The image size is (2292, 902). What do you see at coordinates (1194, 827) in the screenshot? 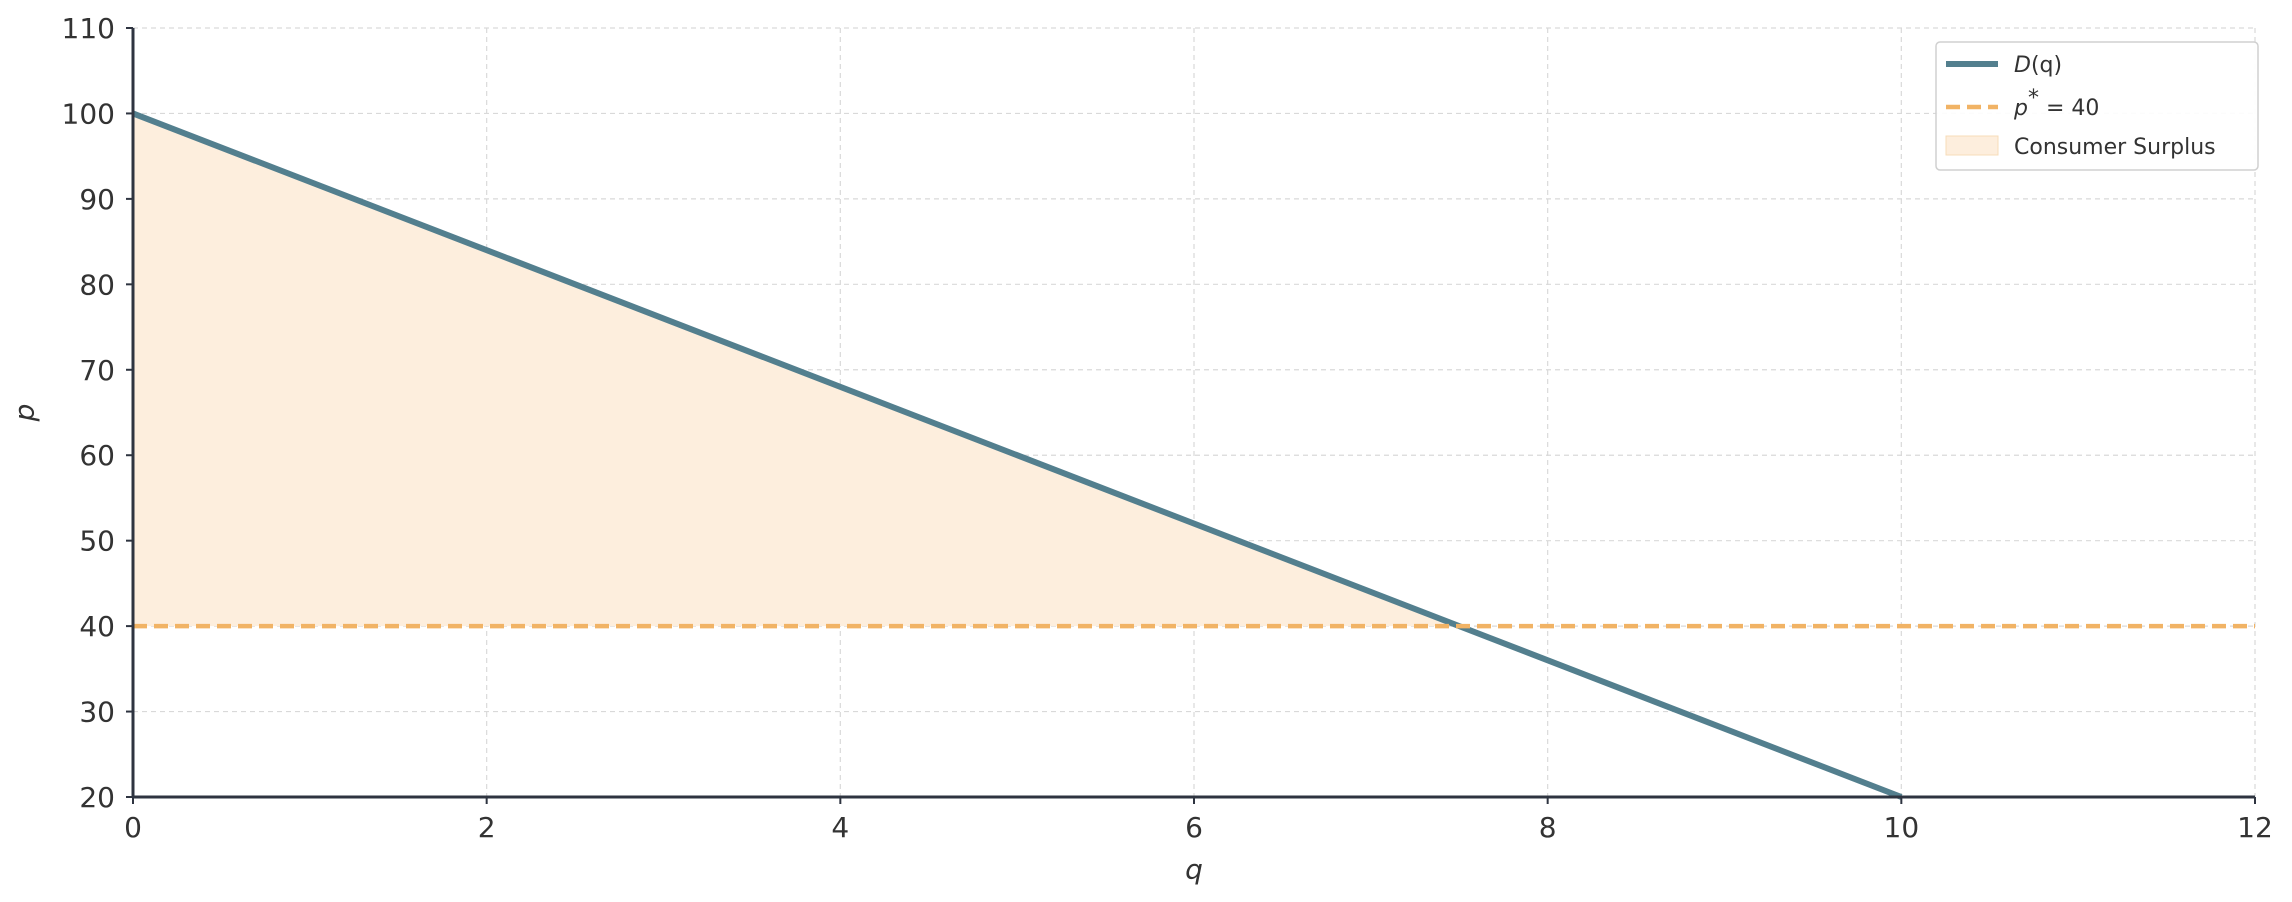
I see `x-tick-label: 6` at bounding box center [1194, 827].